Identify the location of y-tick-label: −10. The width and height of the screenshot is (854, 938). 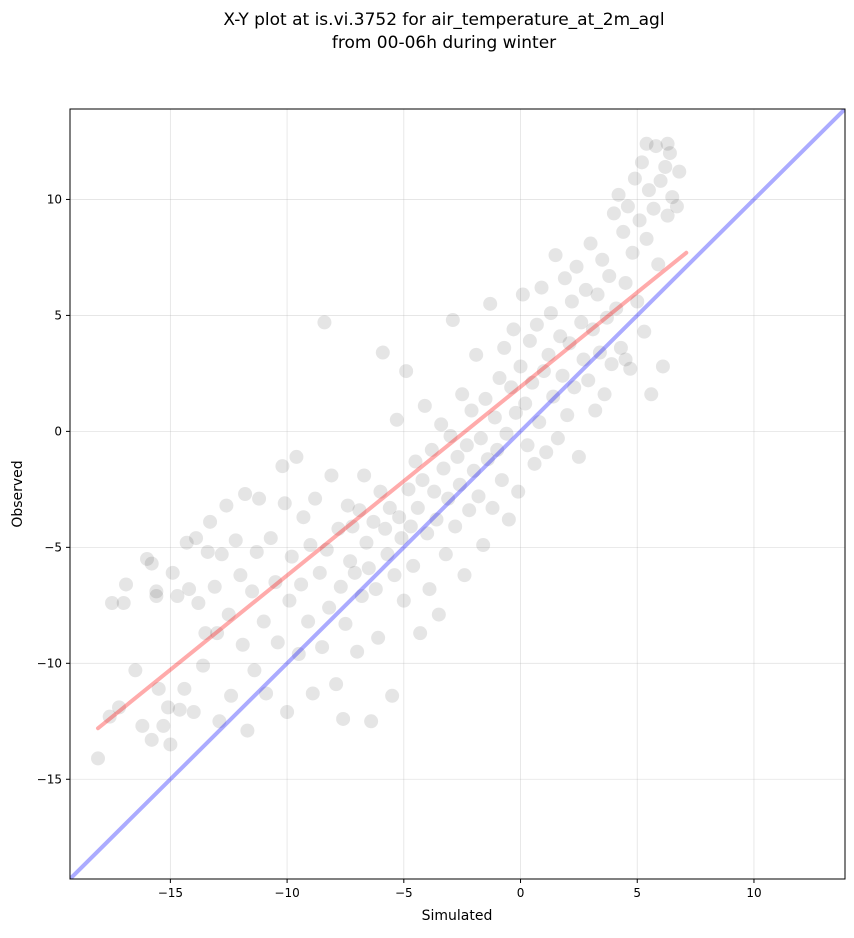
(49, 663).